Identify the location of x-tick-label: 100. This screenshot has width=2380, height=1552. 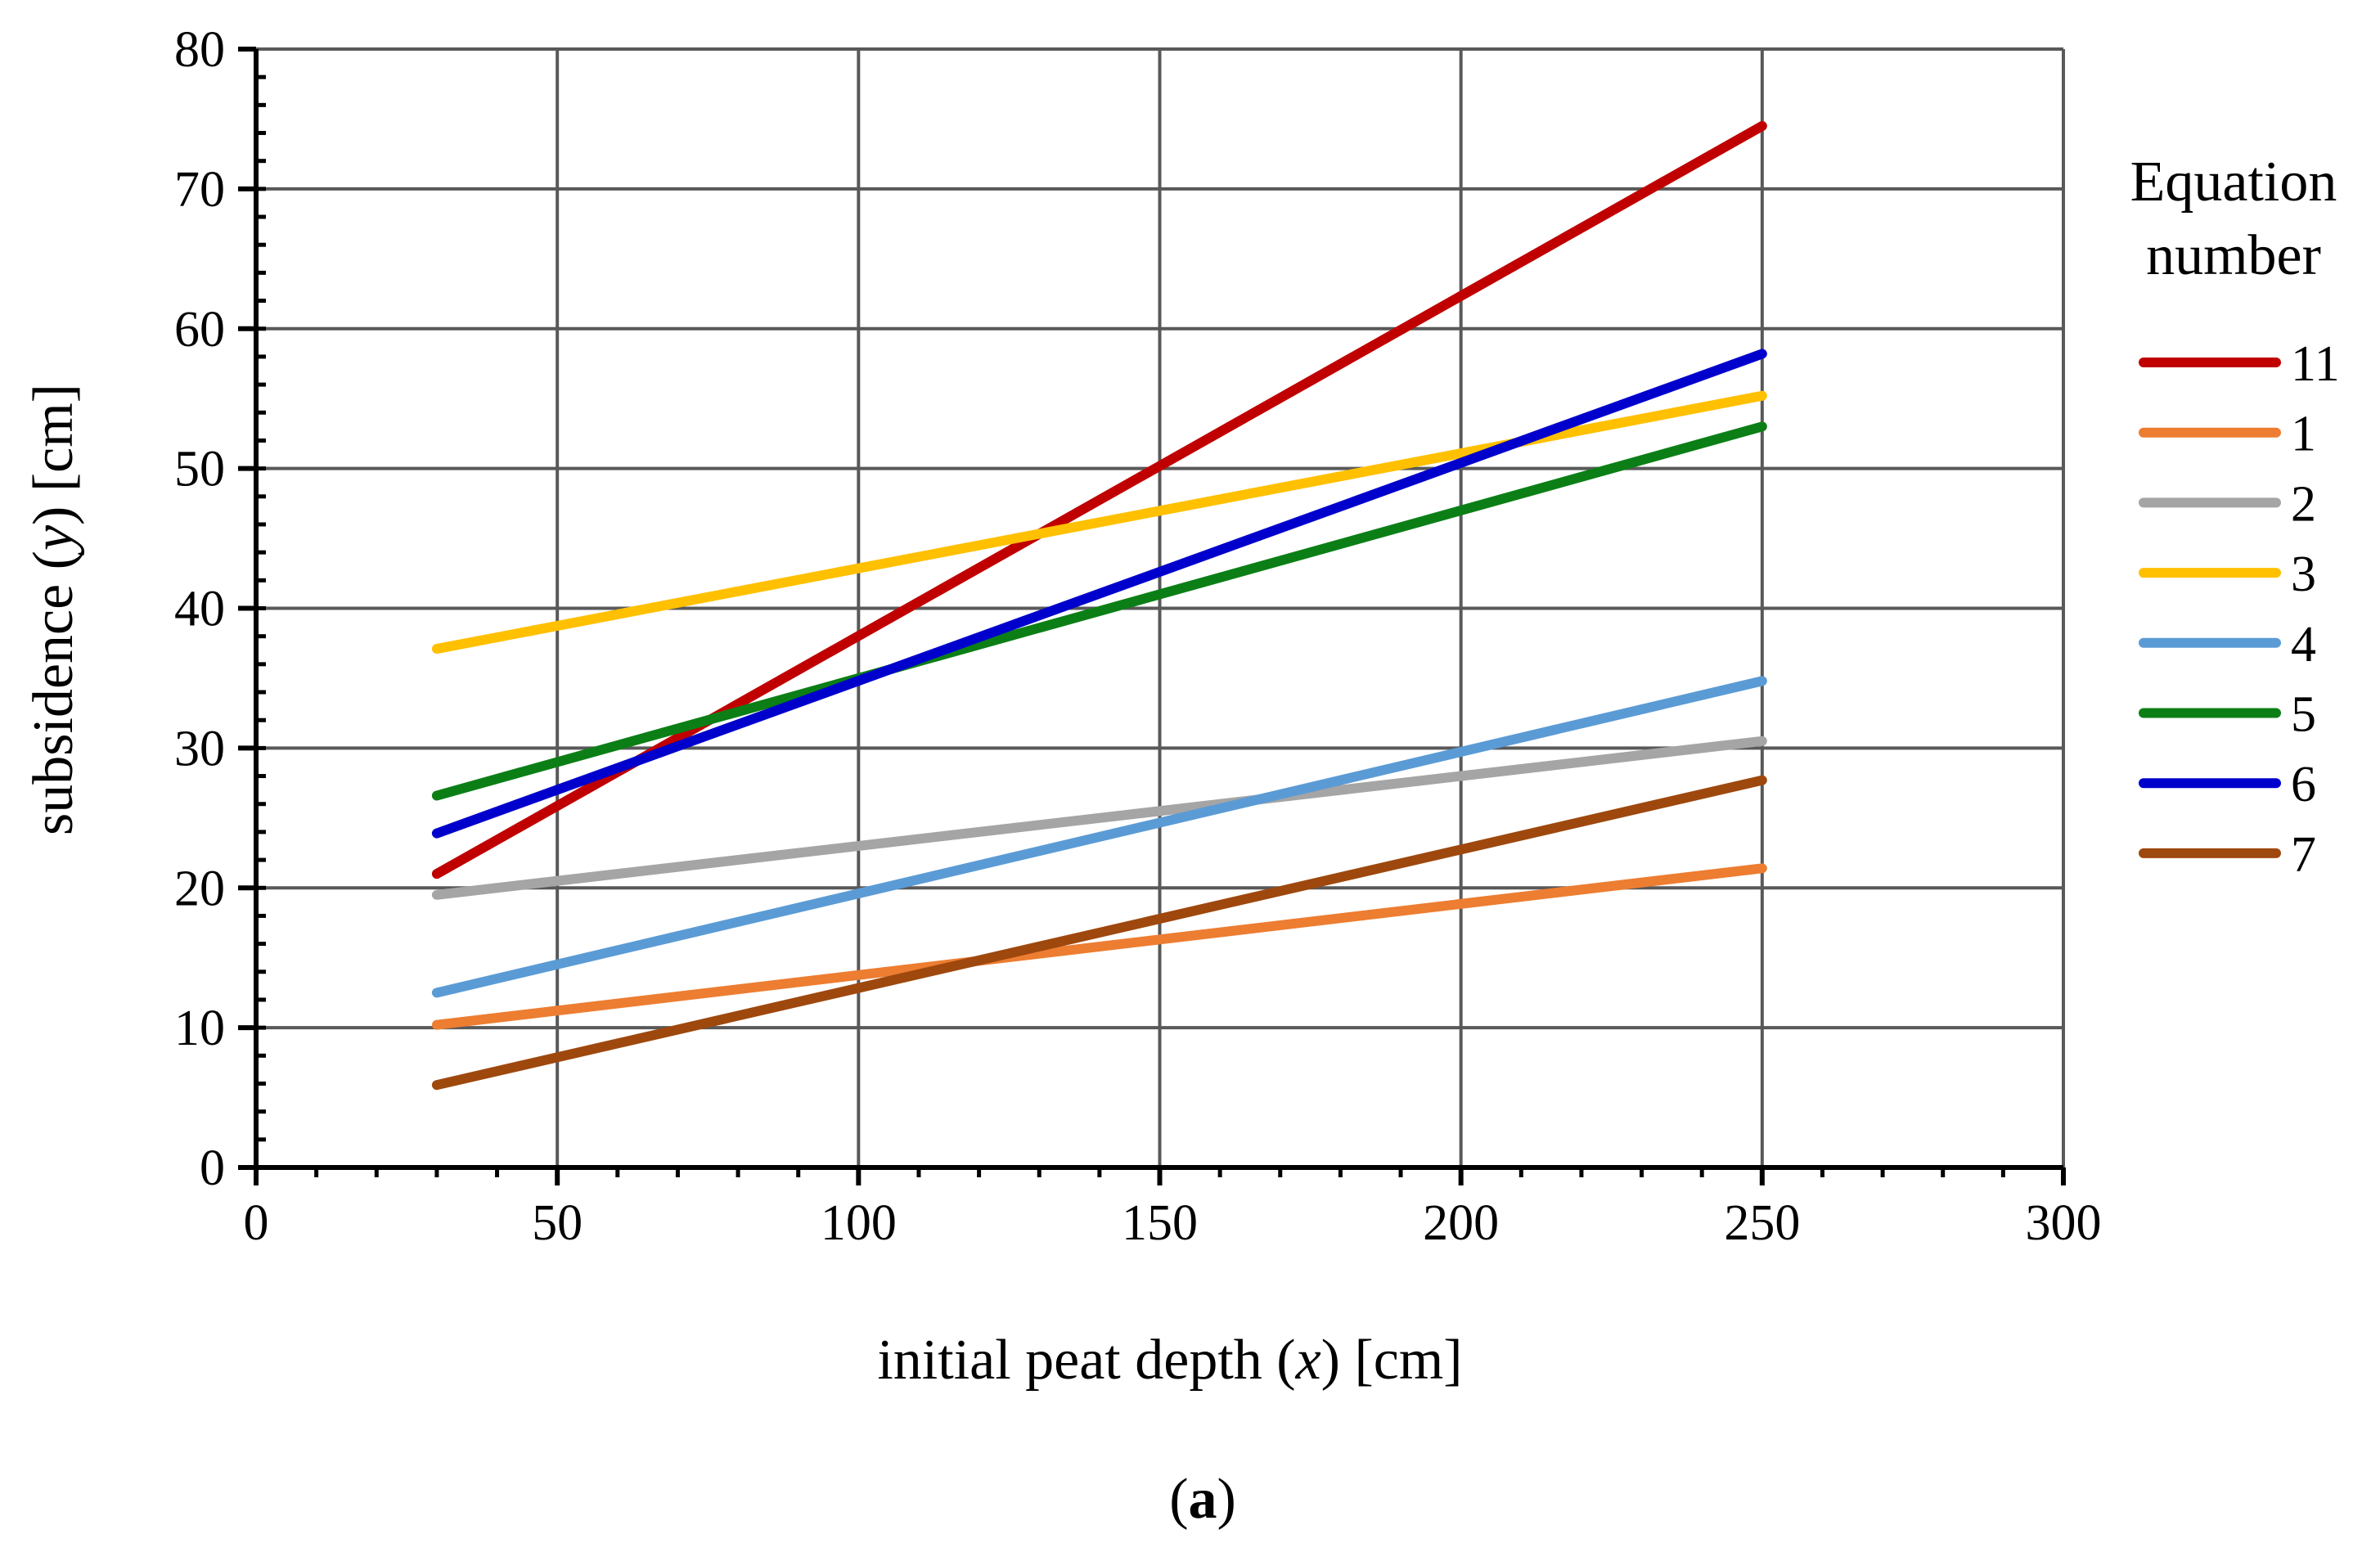
(859, 1223).